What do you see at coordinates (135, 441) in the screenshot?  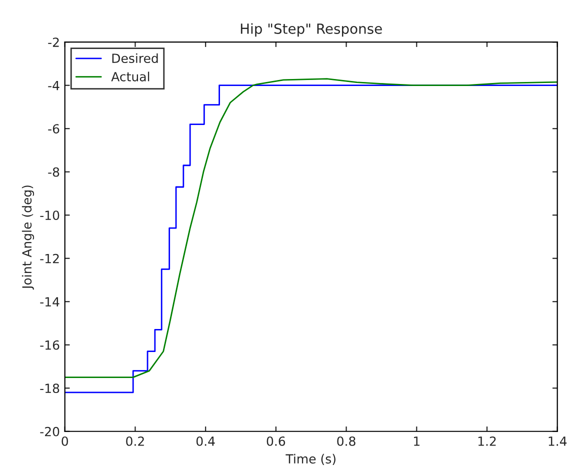 I see `x-tick-label: 0.2` at bounding box center [135, 441].